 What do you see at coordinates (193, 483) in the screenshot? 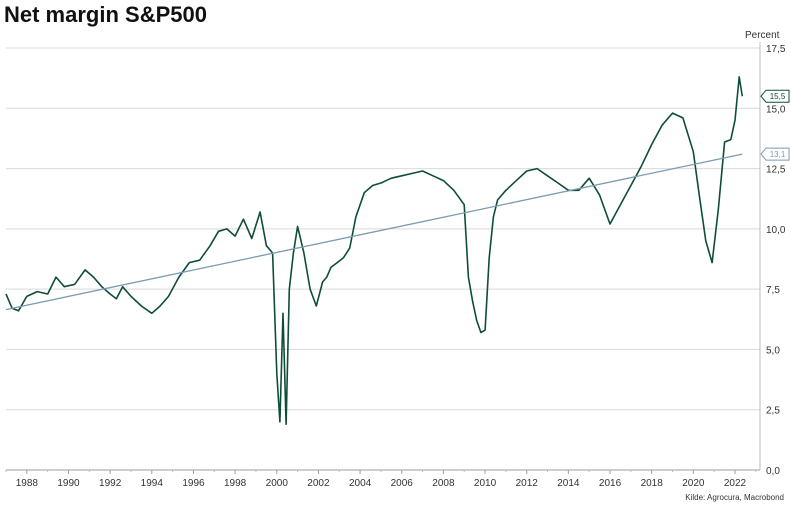
I see `x-tick-label: 1996` at bounding box center [193, 483].